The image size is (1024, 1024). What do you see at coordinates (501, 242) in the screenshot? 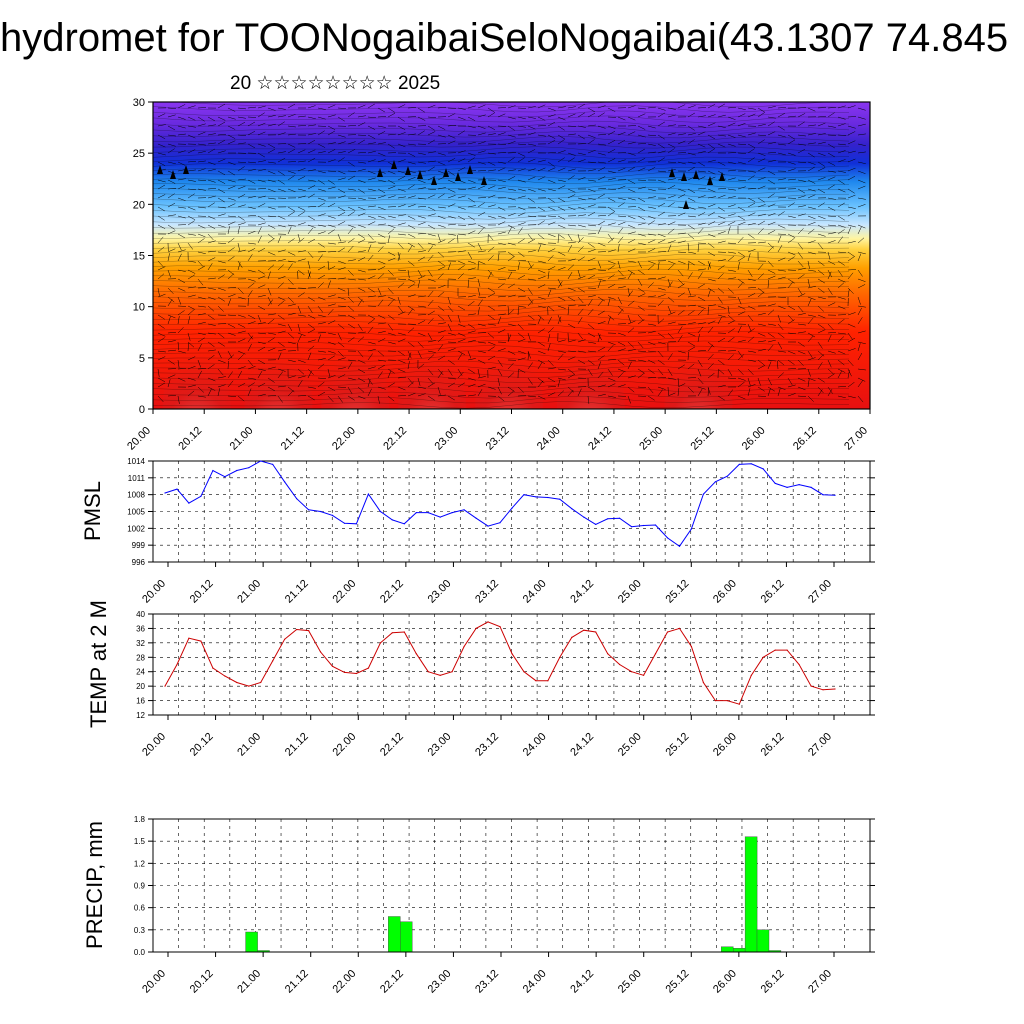
I see `isoline` at bounding box center [501, 242].